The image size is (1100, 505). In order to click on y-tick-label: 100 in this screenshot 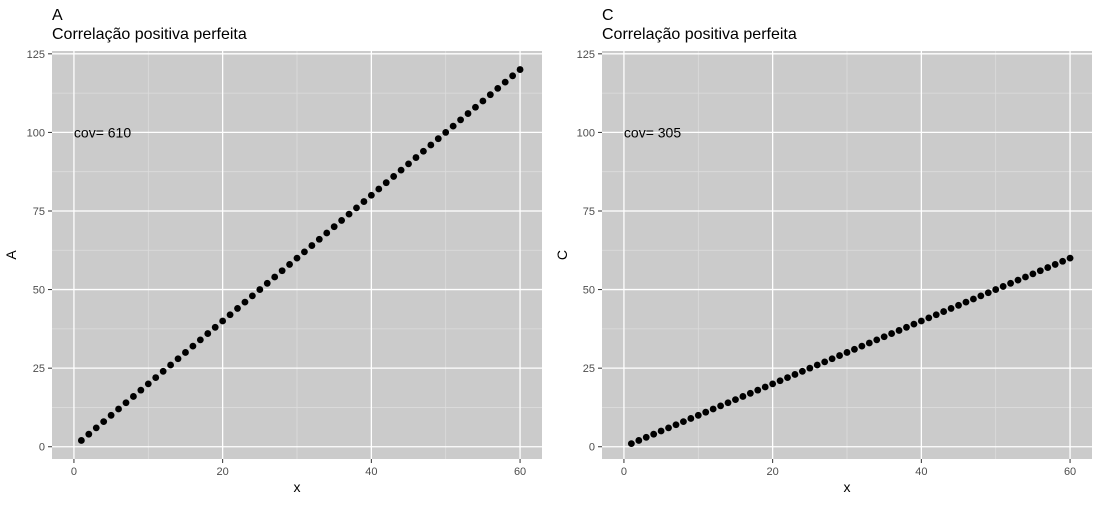, I will do `click(586, 133)`.